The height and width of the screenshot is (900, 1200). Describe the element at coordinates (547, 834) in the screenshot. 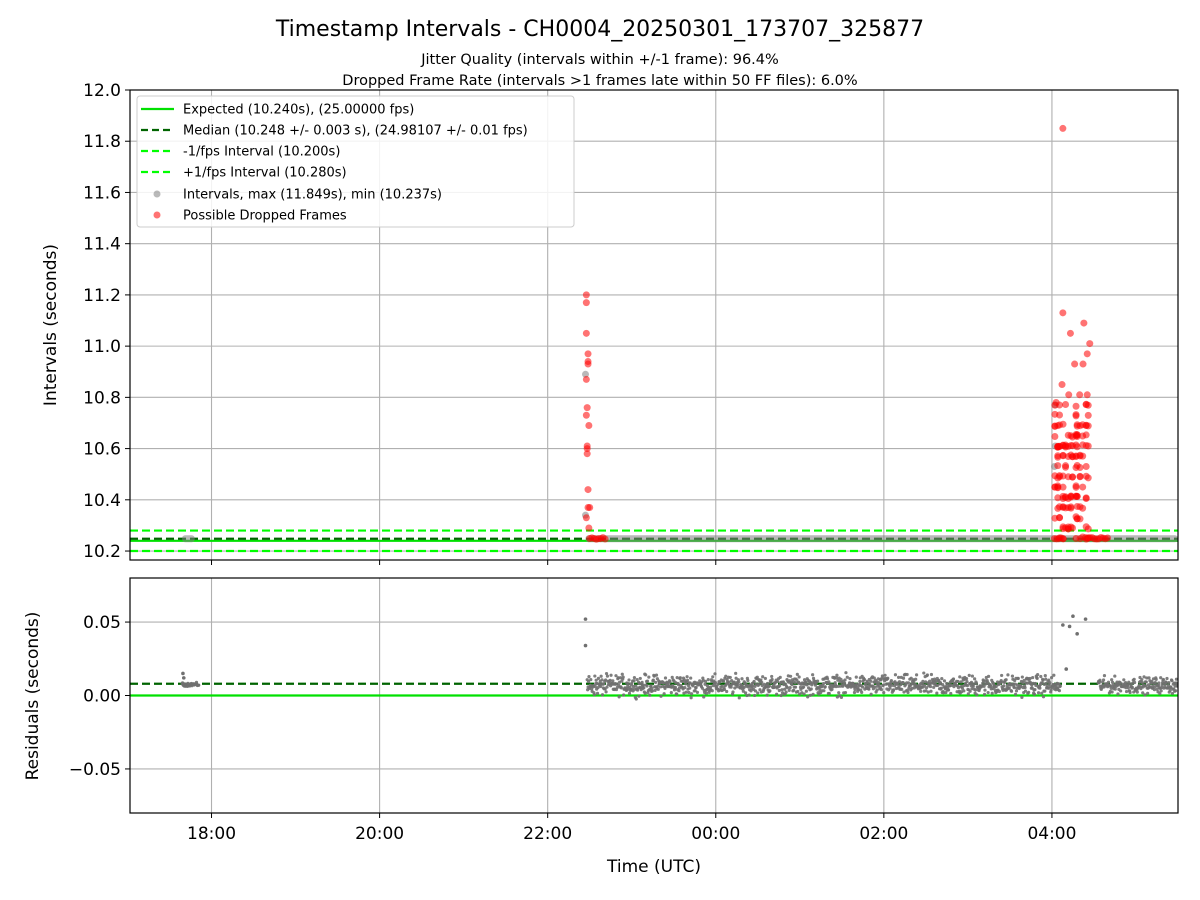

I see `x-tick-label: 22:00` at that location.